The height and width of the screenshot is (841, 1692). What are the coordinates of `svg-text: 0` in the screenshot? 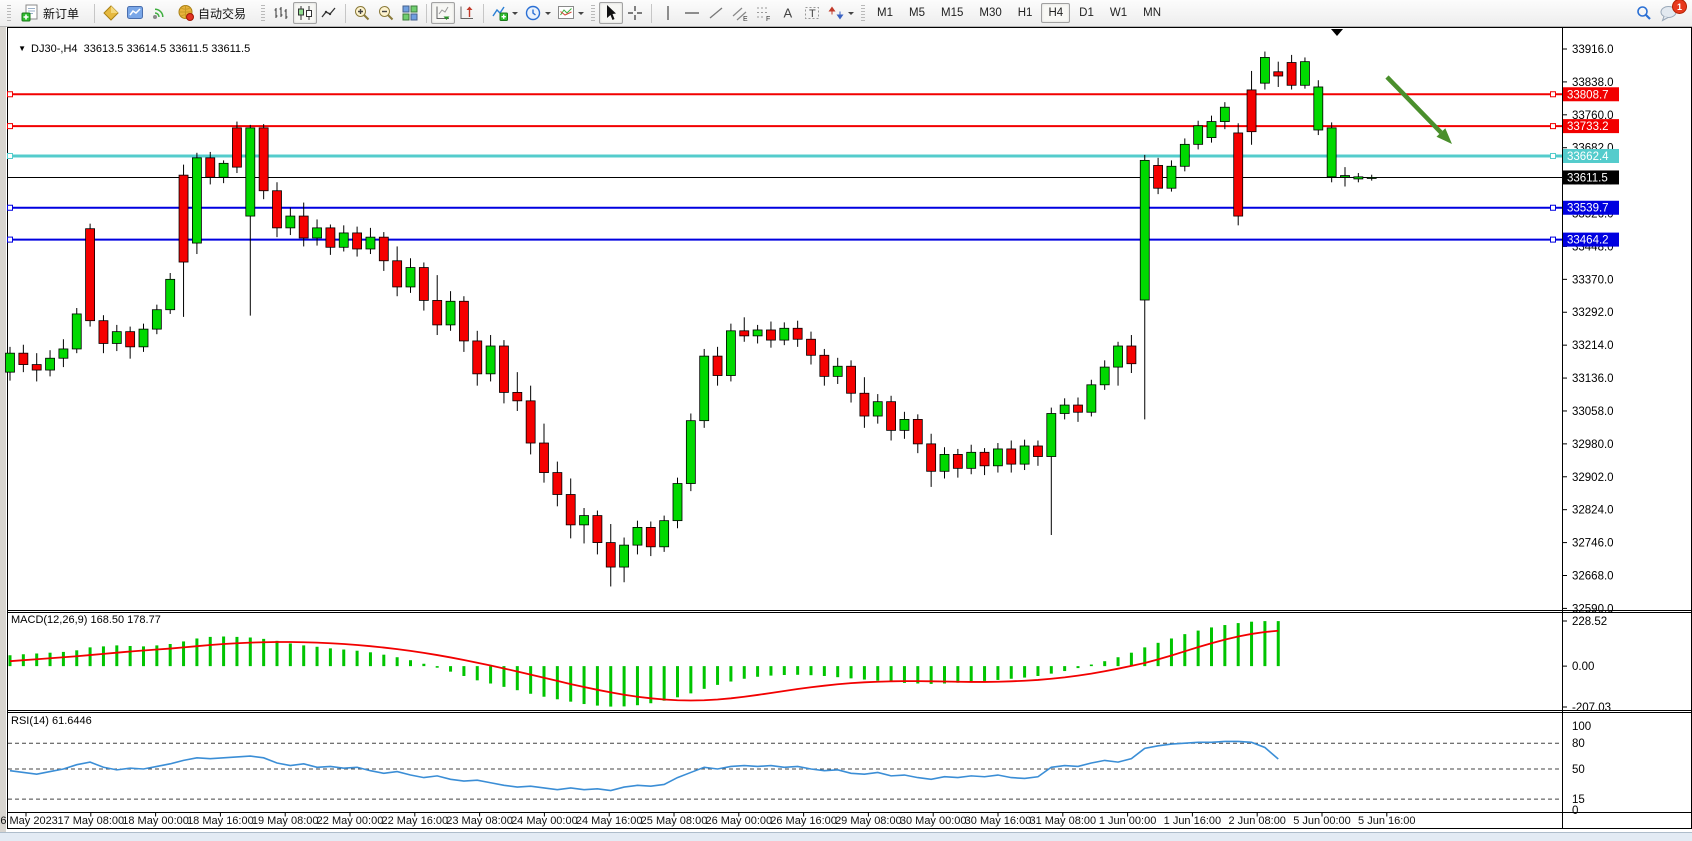 It's located at (1575, 811).